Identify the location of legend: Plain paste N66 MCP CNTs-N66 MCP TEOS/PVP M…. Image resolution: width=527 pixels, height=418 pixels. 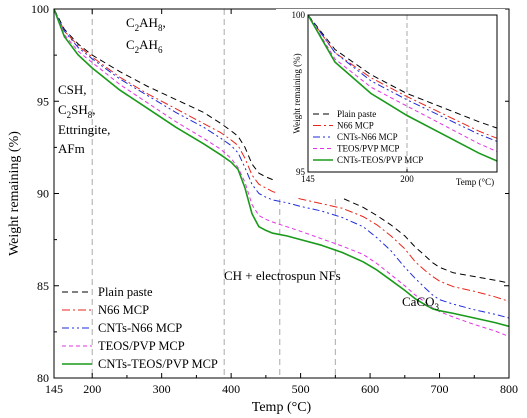
(140, 328).